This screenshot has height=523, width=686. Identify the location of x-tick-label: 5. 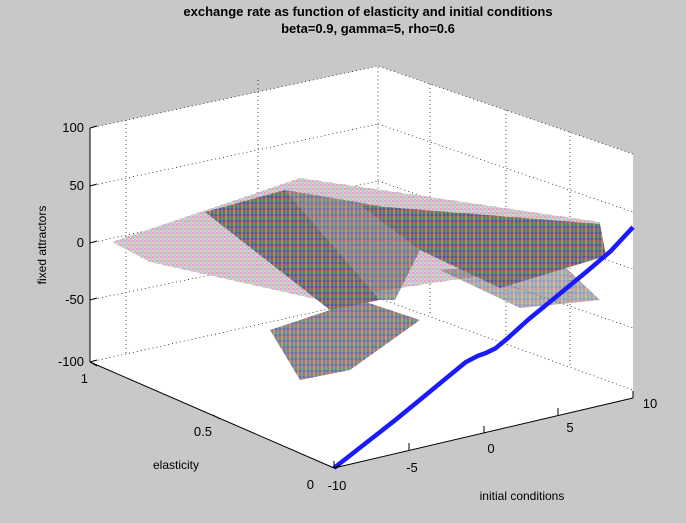
(569, 427).